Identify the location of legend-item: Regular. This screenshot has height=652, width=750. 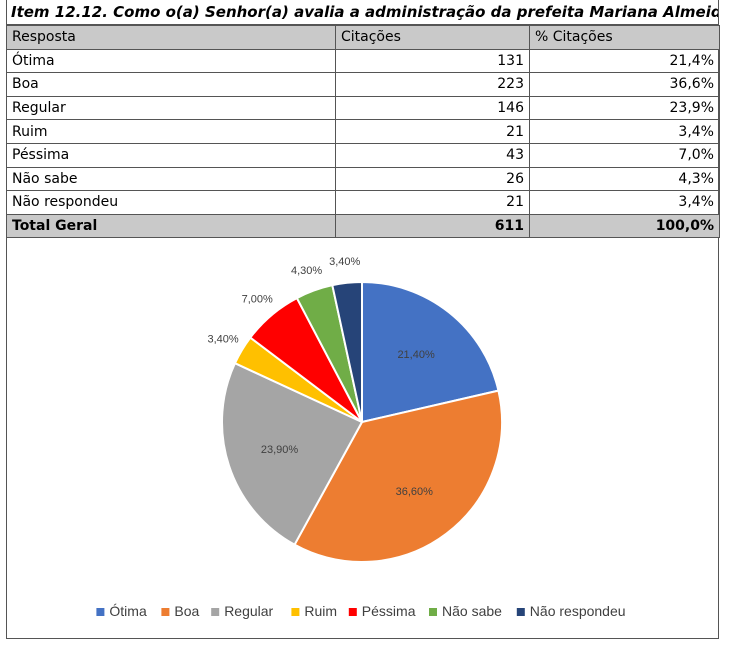
(242, 611).